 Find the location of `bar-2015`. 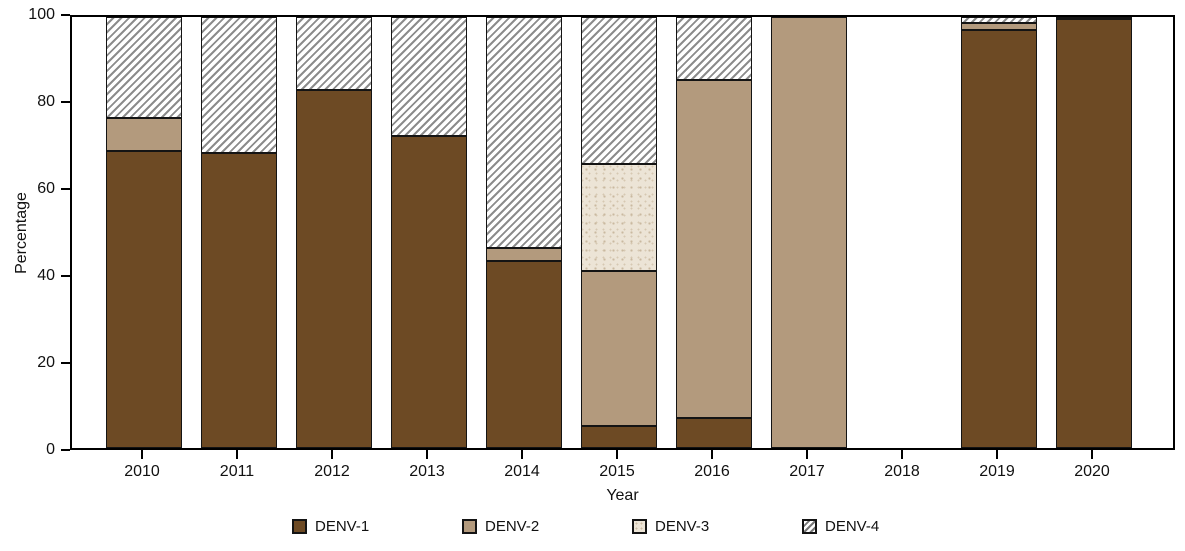

bar-2015 is located at coordinates (619, 232).